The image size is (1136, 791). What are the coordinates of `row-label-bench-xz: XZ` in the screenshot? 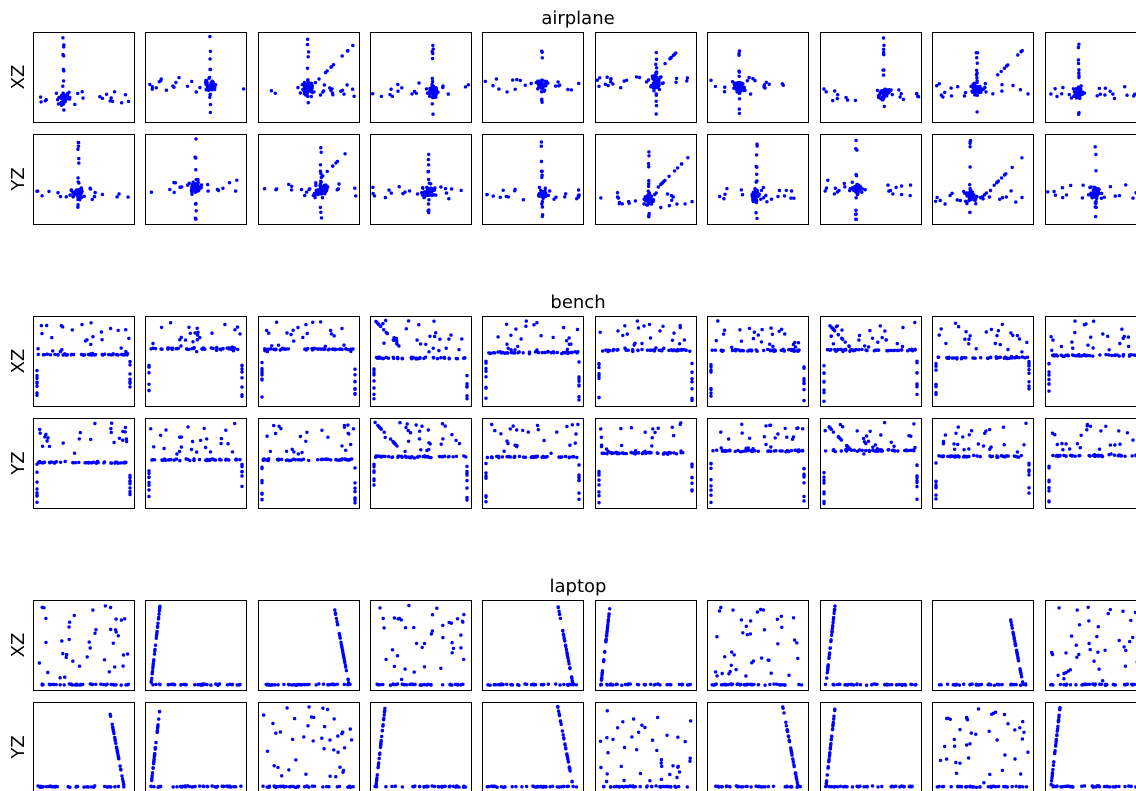 It's located at (18, 361).